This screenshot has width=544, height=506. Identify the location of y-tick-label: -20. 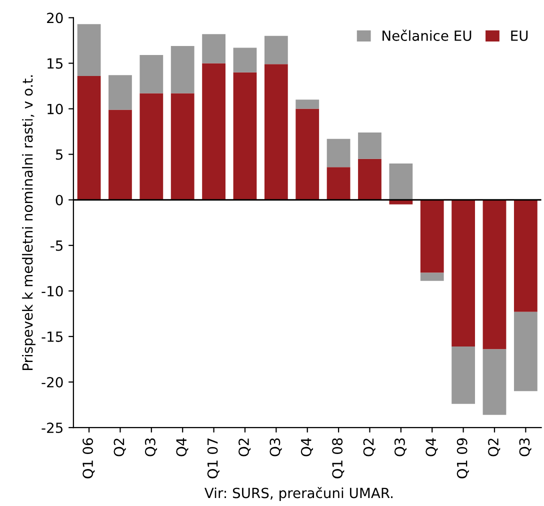
(52, 382).